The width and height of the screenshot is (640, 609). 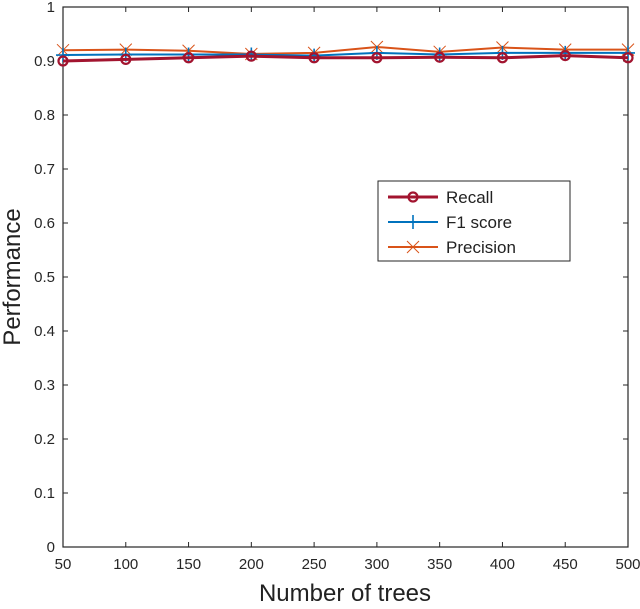 I want to click on y-tick-label: 0.3, so click(x=44, y=385).